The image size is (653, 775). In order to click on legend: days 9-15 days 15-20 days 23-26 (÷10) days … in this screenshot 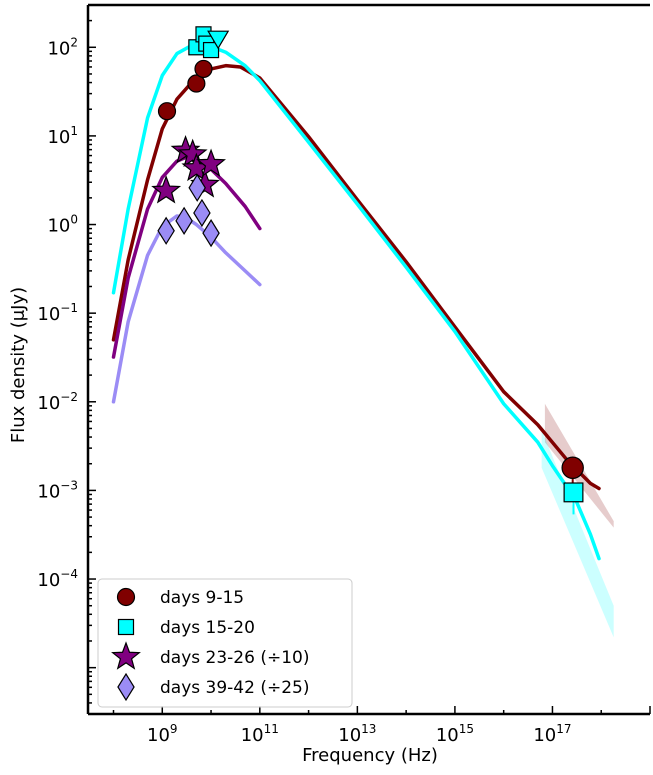, I will do `click(225, 643)`.